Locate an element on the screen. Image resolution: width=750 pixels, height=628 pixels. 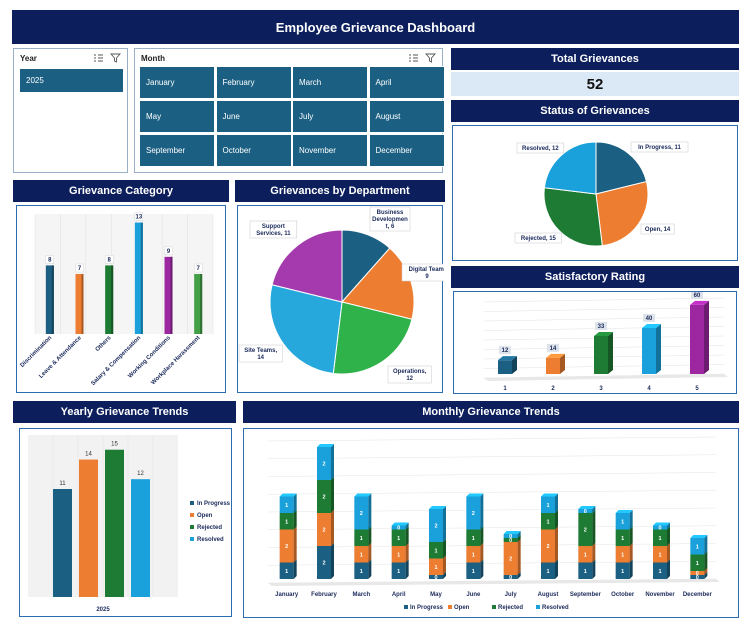
month-item-july: July is located at coordinates (330, 116).